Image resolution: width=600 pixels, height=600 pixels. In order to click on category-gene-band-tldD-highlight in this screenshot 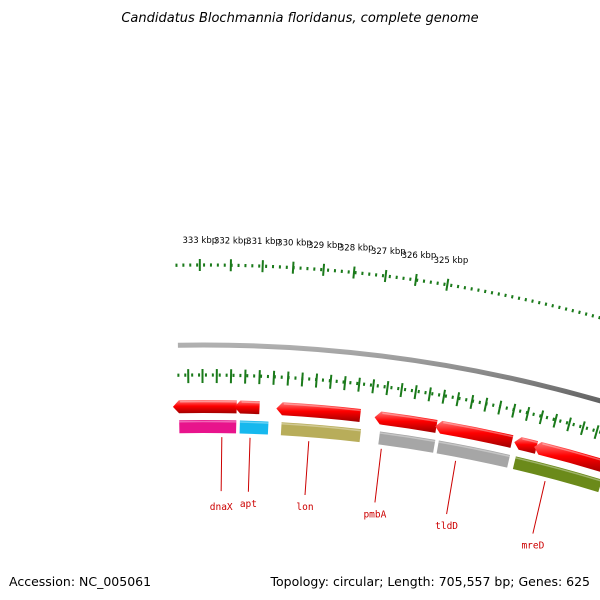, I will do `click(474, 449)`.